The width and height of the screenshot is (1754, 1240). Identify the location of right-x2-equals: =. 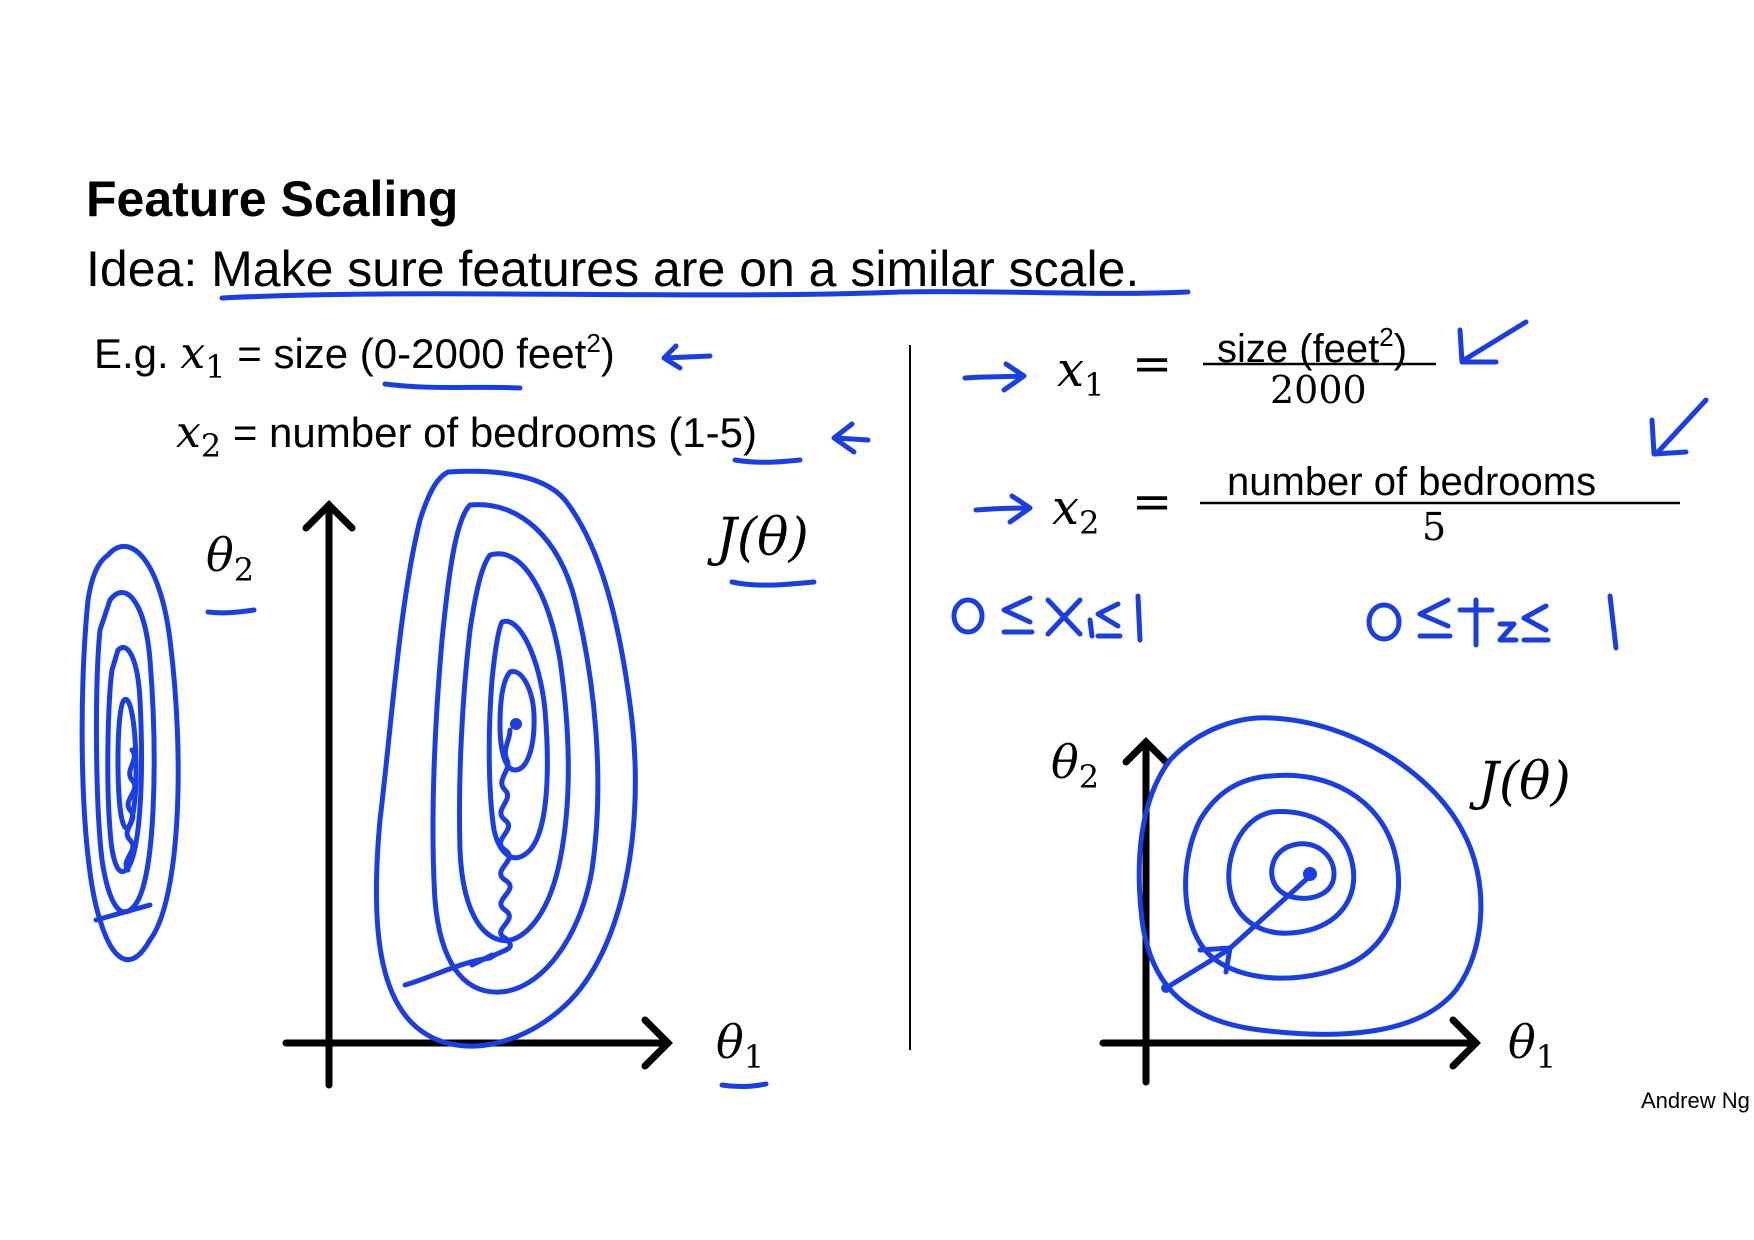
(1152, 502).